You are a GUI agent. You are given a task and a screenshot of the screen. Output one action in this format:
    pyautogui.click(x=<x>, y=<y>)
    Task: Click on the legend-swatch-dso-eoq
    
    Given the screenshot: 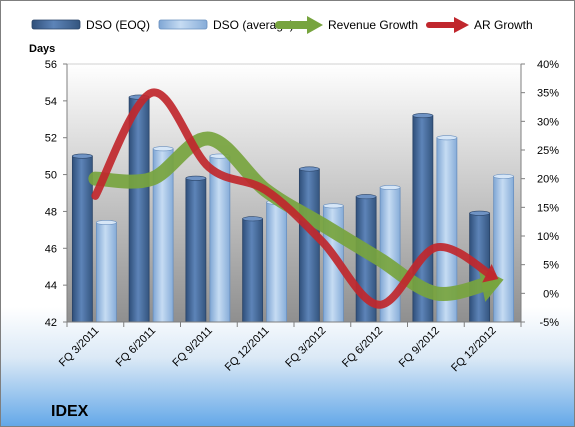 What is the action you would take?
    pyautogui.click(x=56, y=24)
    